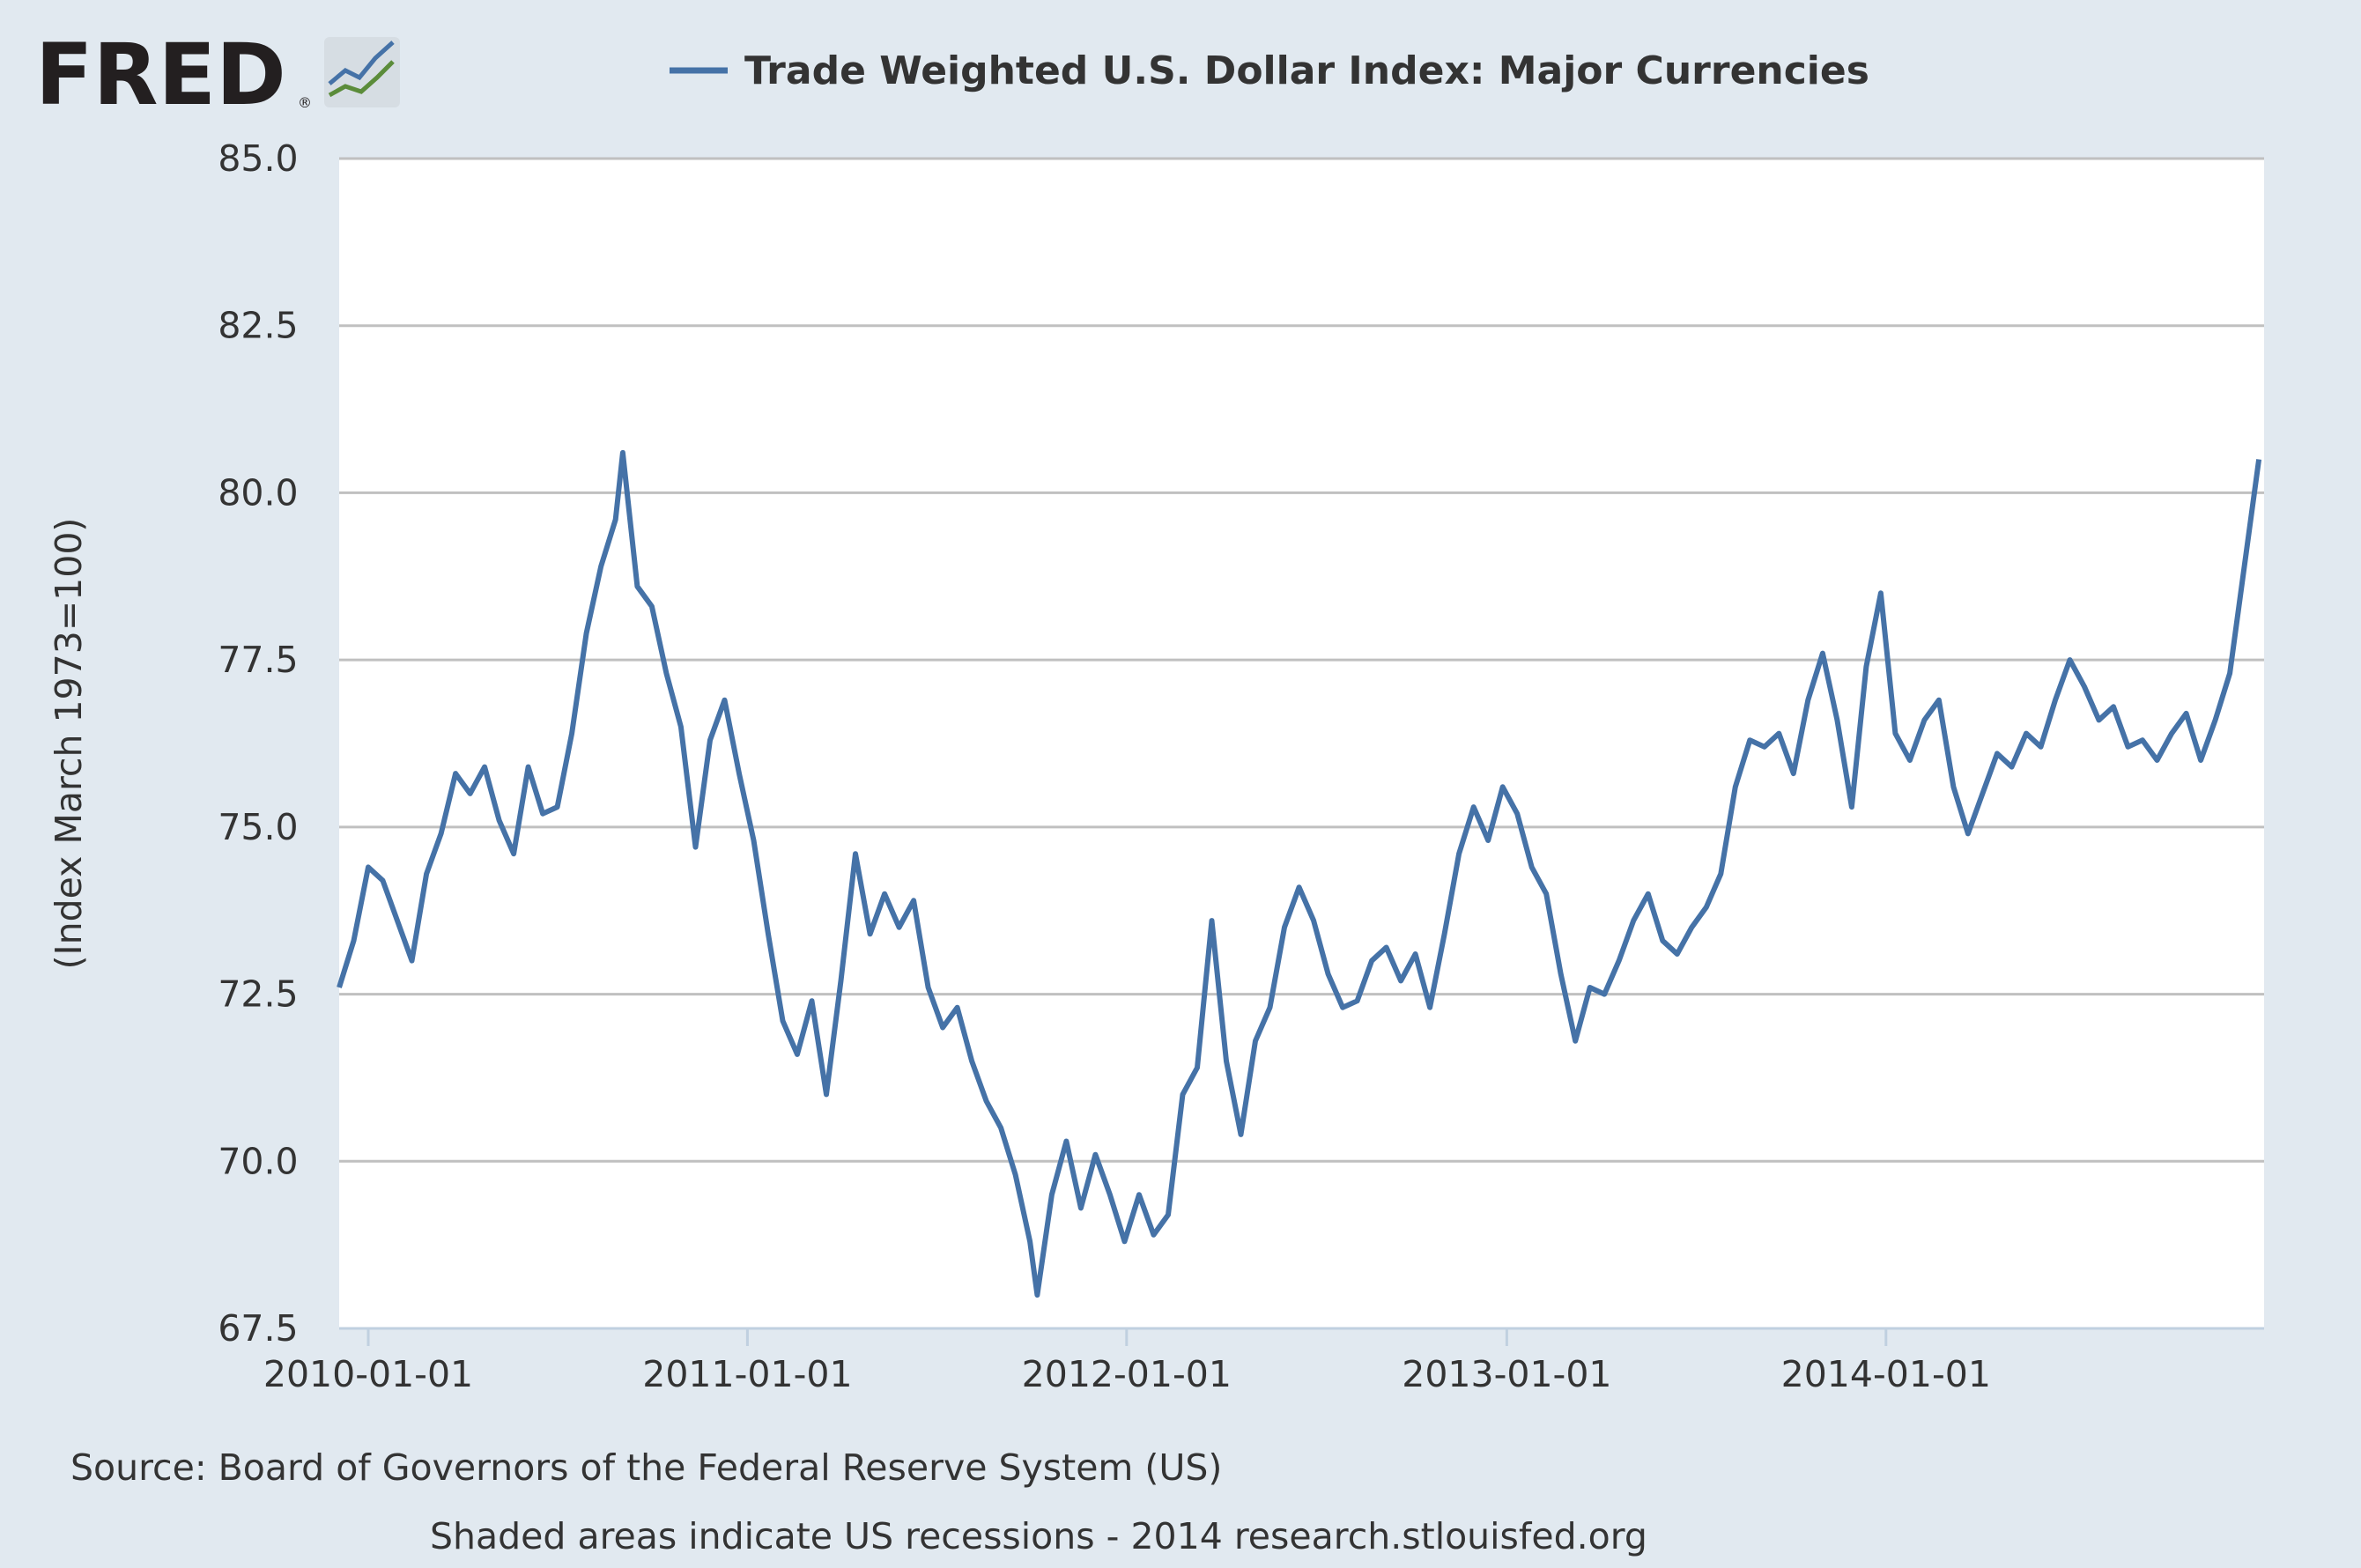 This screenshot has width=2361, height=1568. I want to click on y-axis-title: (Index March 1973=100), so click(69, 744).